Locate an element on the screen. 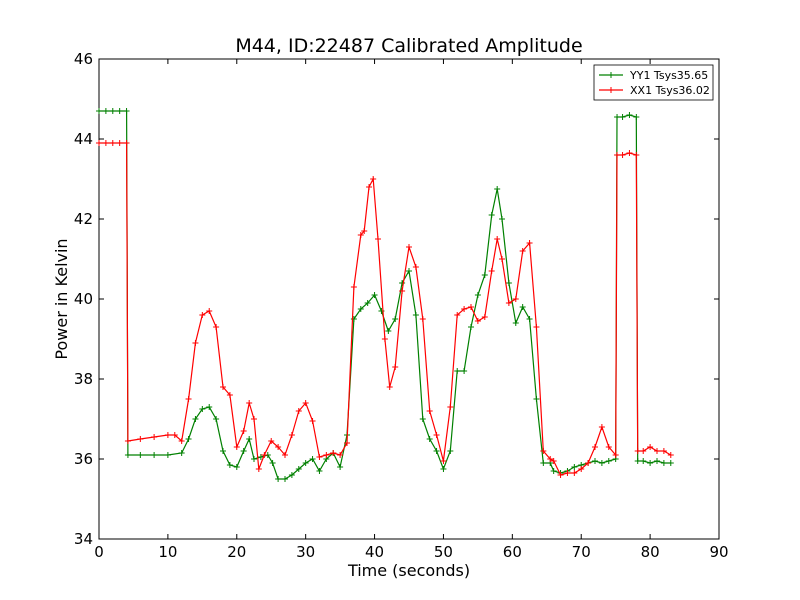  y-tick-label: 34 is located at coordinates (83, 539).